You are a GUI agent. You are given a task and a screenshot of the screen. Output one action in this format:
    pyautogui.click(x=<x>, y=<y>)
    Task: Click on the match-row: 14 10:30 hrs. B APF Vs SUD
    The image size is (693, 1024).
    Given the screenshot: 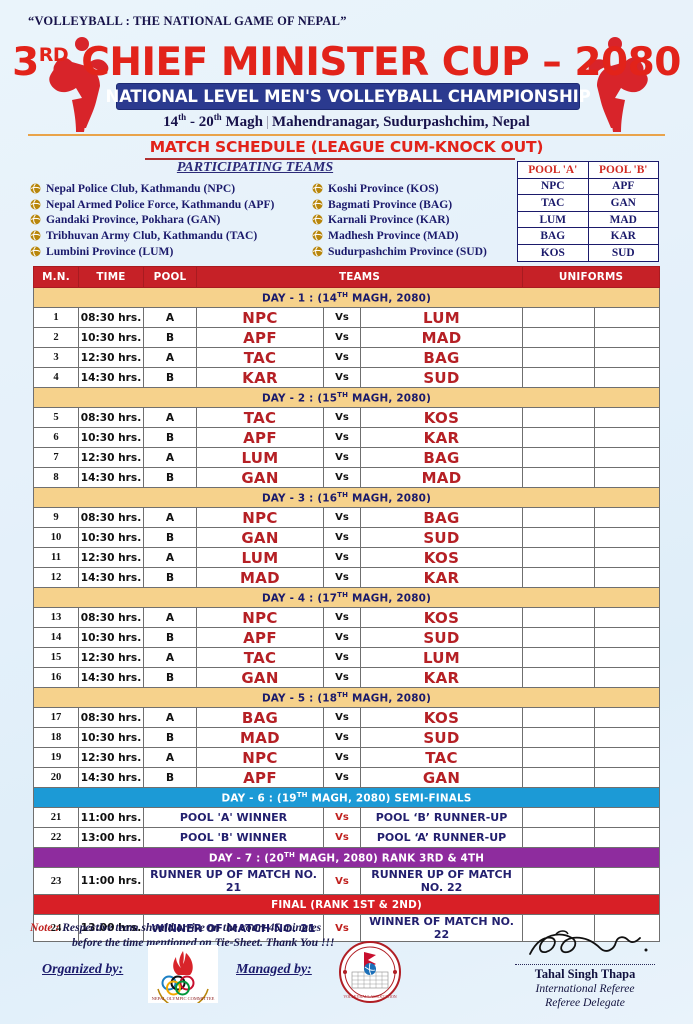 What is the action you would take?
    pyautogui.click(x=347, y=637)
    